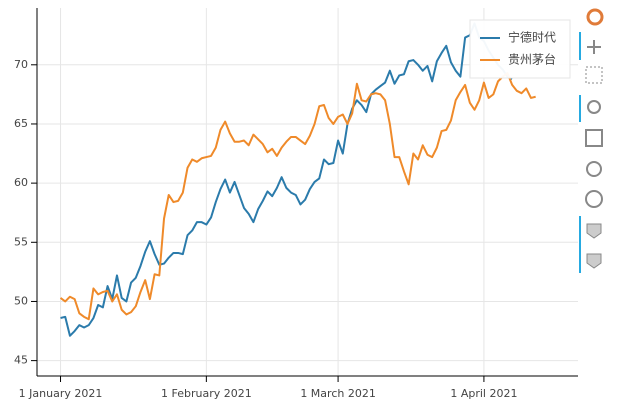  I want to click on box-zoom-tool, so click(594, 75).